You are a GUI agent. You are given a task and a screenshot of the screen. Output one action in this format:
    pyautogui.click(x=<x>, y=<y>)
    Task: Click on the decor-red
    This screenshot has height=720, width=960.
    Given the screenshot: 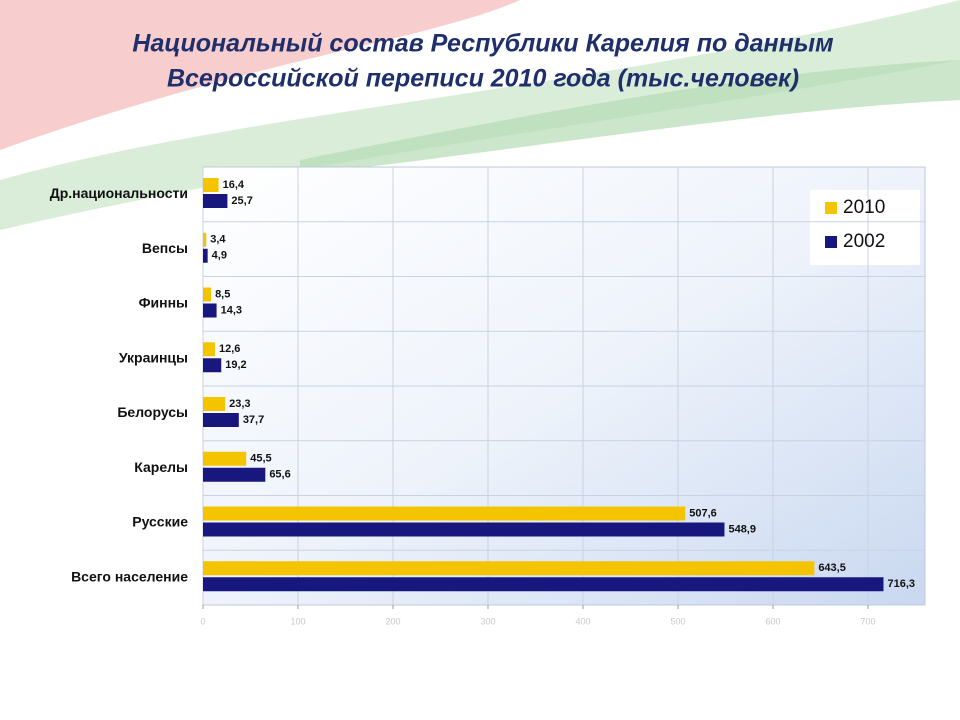 What is the action you would take?
    pyautogui.click(x=260, y=75)
    